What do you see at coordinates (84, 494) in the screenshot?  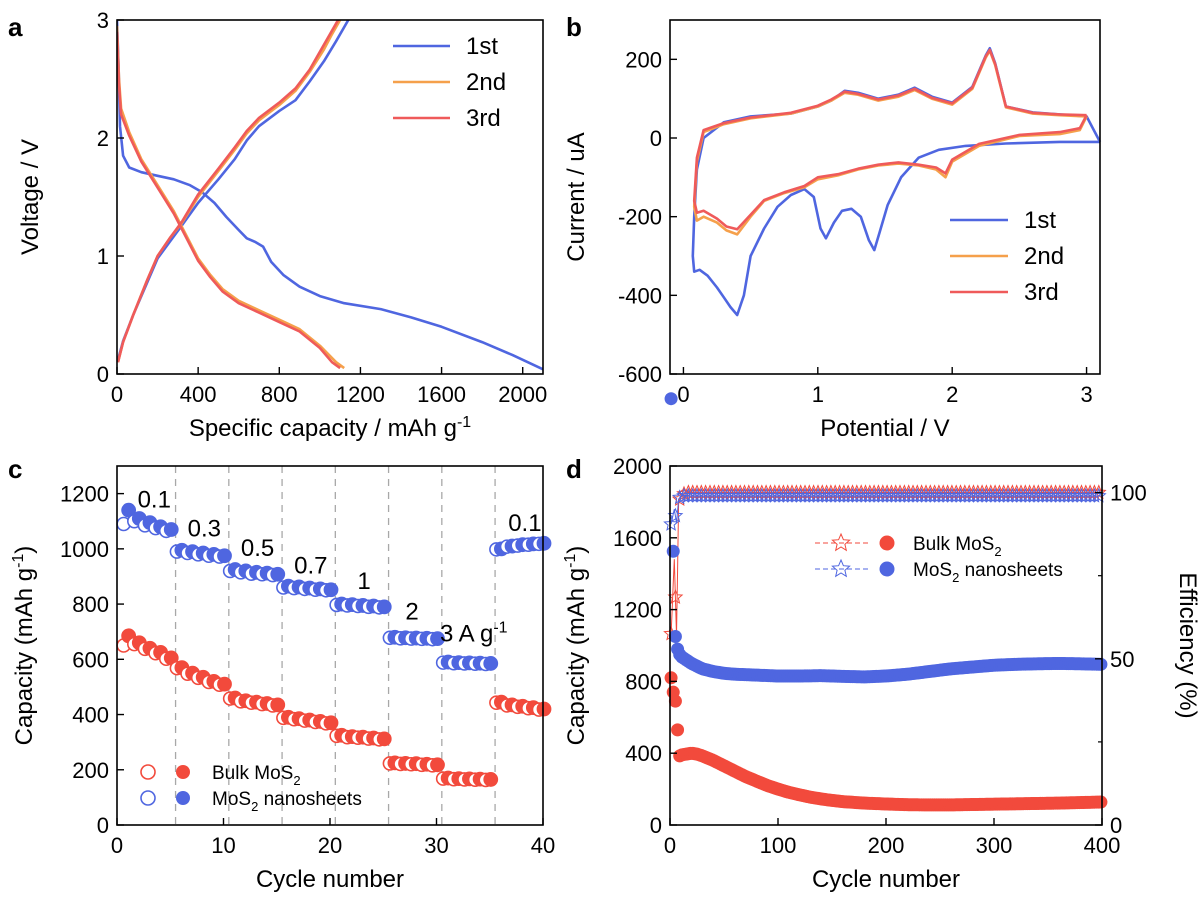 I see `y-tick-label: 1200` at bounding box center [84, 494].